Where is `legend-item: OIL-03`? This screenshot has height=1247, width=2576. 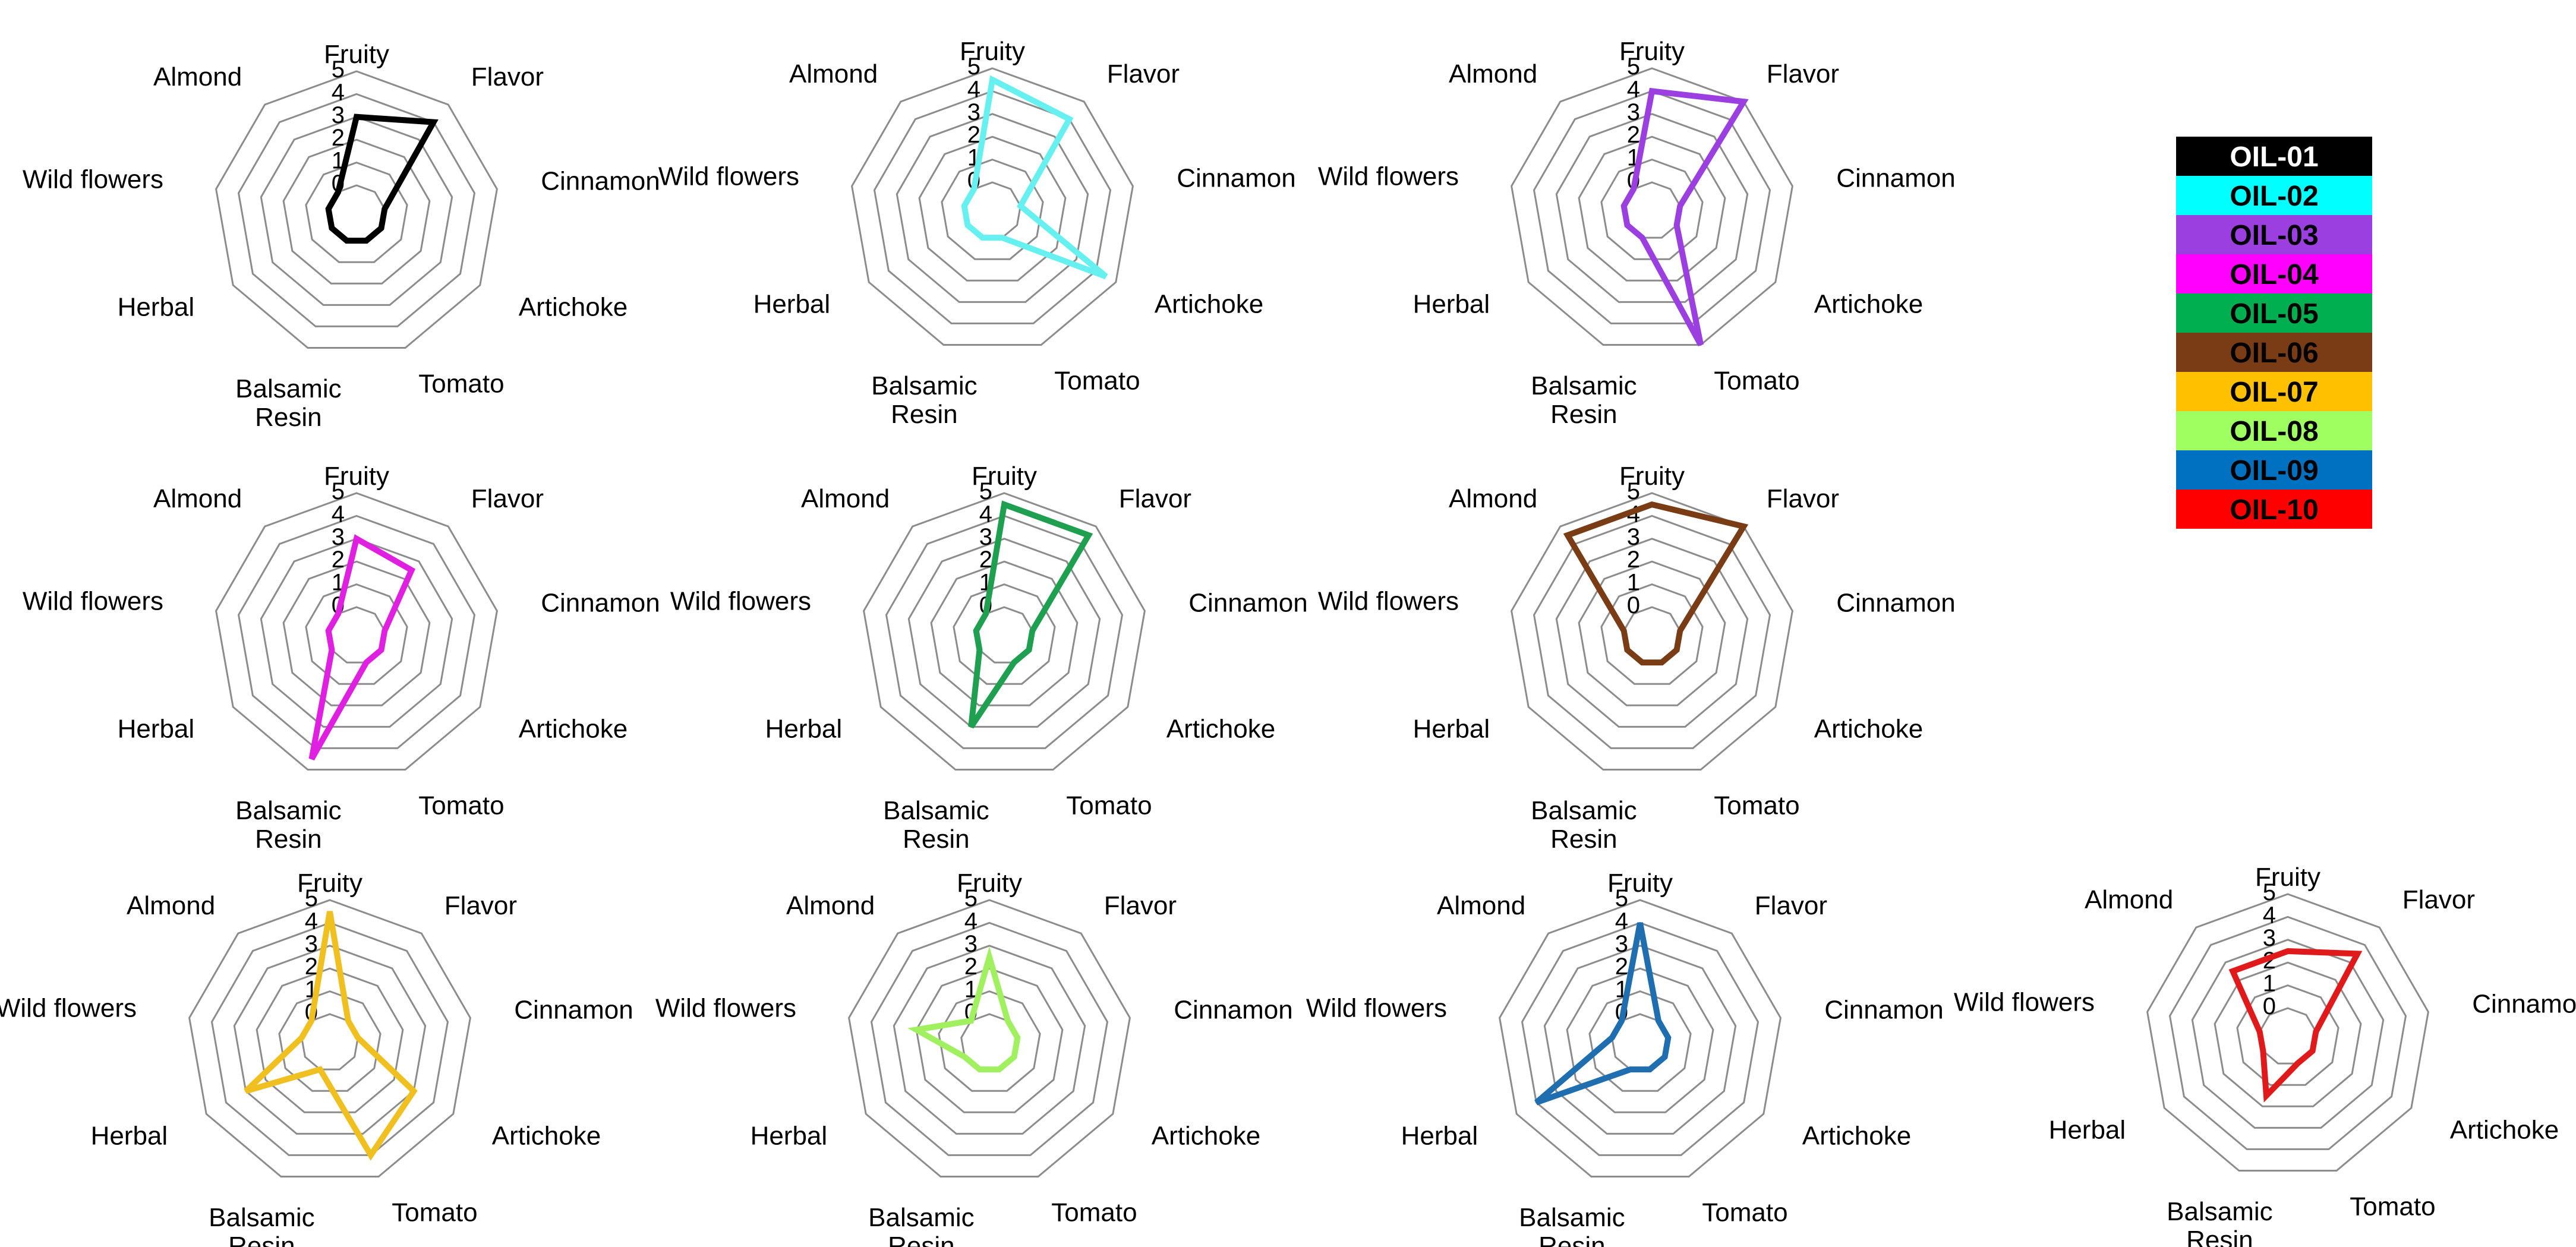
legend-item: OIL-03 is located at coordinates (2274, 234).